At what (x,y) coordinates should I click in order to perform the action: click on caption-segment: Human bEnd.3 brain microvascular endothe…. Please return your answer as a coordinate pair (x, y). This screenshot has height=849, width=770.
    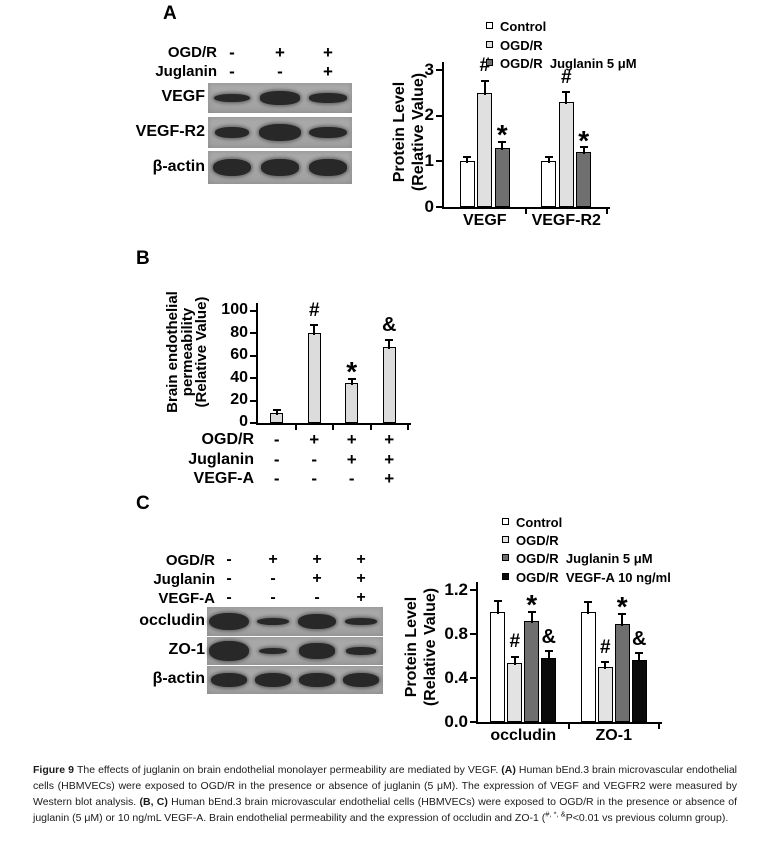
    Looking at the image, I should click on (385, 786).